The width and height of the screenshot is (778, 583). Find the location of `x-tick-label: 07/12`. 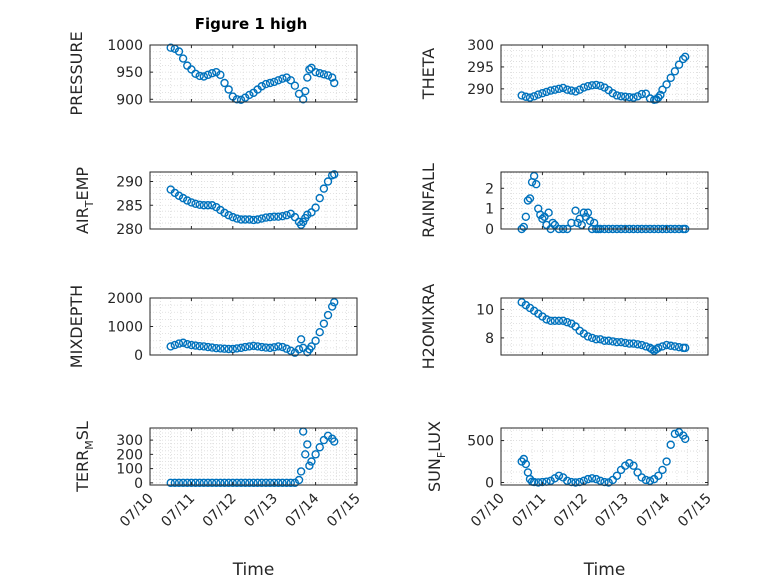

x-tick-label: 07/12 is located at coordinates (571, 511).